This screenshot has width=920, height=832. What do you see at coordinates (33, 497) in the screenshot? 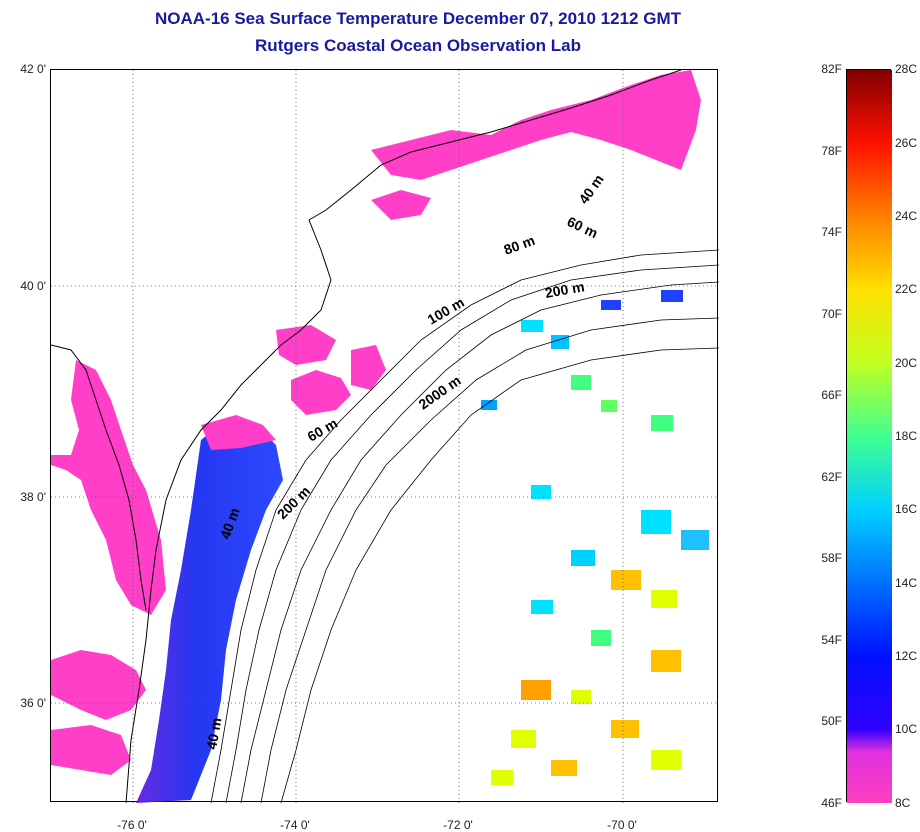
I see `lat-label-38: 38 0'` at bounding box center [33, 497].